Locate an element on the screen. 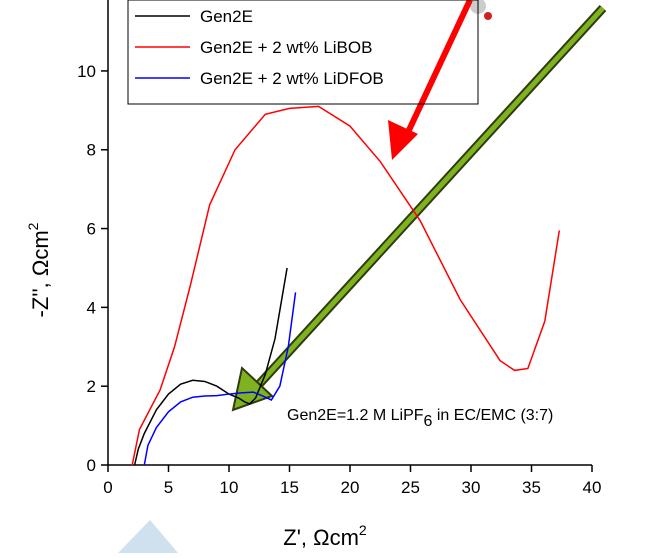  x-axis-label-sup: 2 is located at coordinates (363, 530).